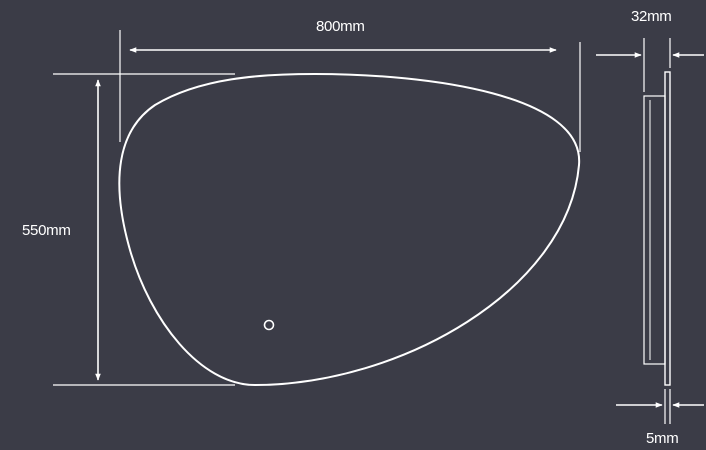 Image resolution: width=706 pixels, height=450 pixels. I want to click on depth-label: 32mm, so click(651, 16).